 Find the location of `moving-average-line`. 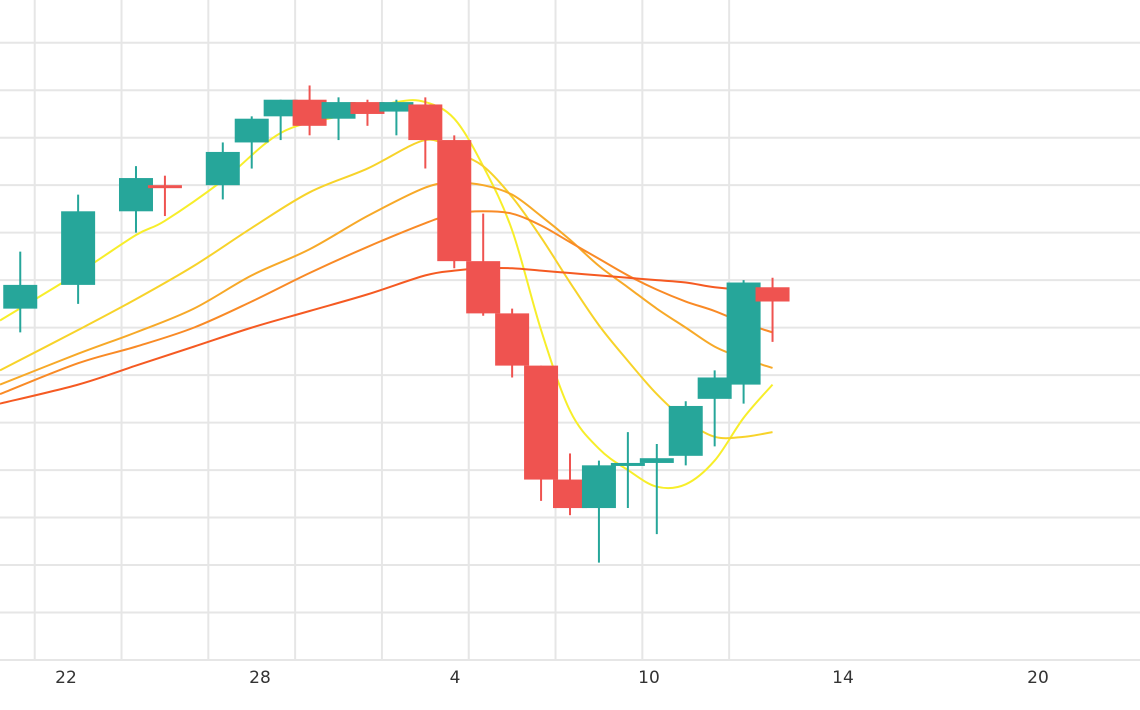

moving-average-line is located at coordinates (386, 335).